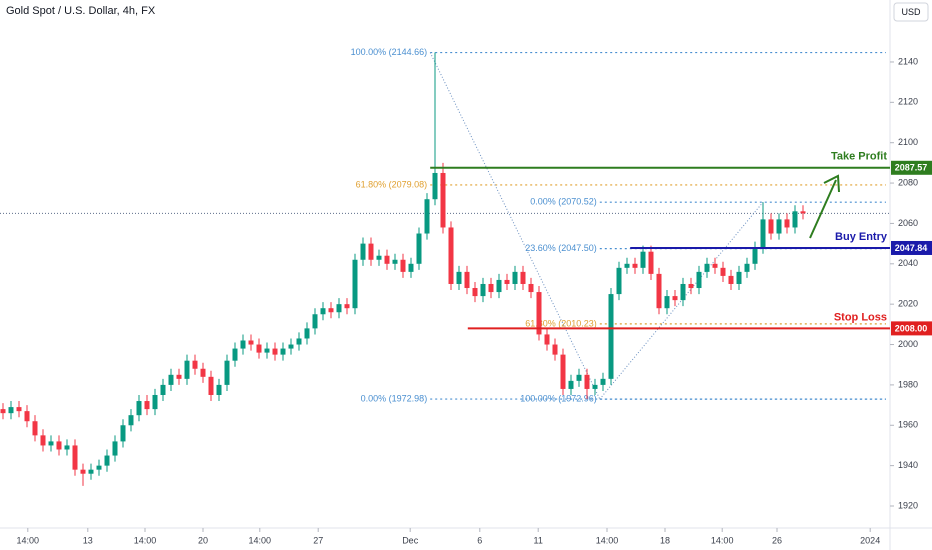  Describe the element at coordinates (665, 540) in the screenshot. I see `x-tick-label: 18` at that location.